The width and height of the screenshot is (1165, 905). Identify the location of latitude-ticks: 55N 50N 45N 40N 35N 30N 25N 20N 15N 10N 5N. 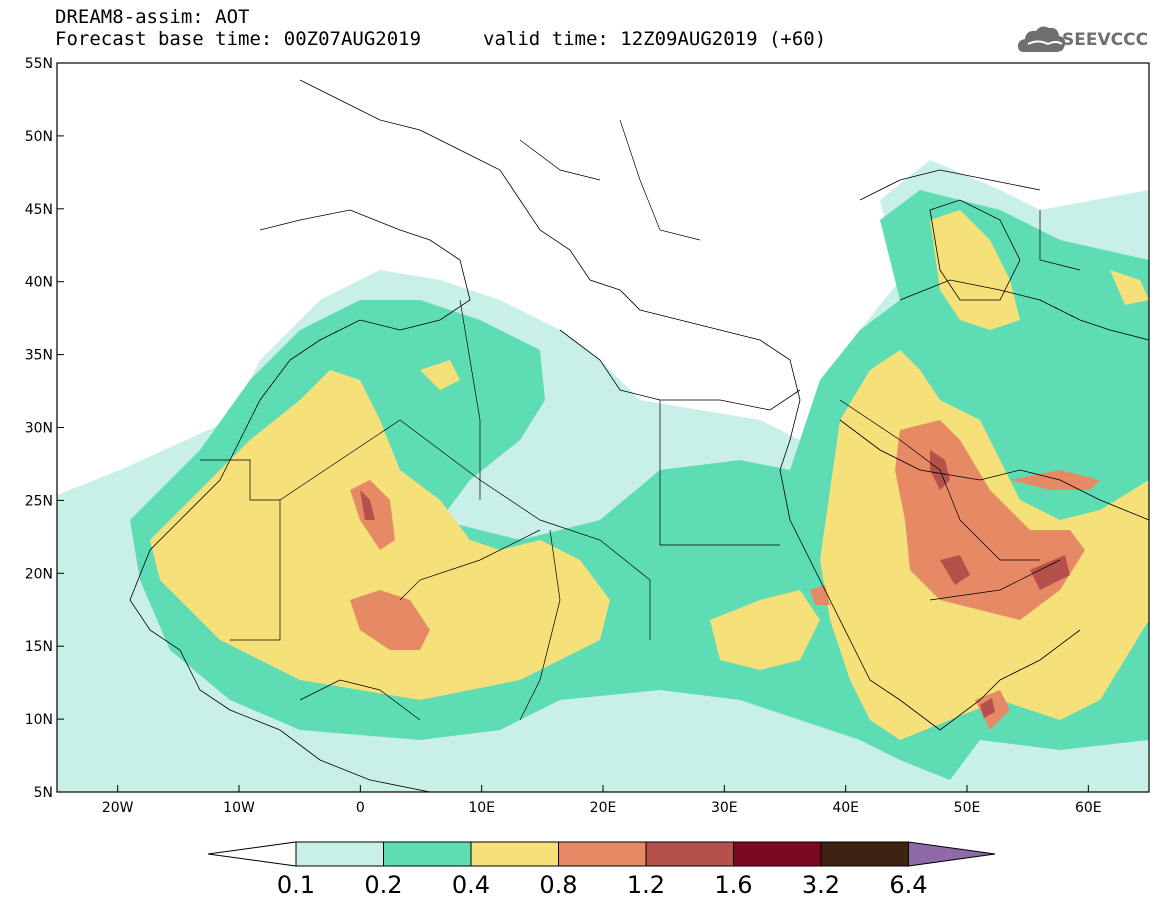
(44, 428).